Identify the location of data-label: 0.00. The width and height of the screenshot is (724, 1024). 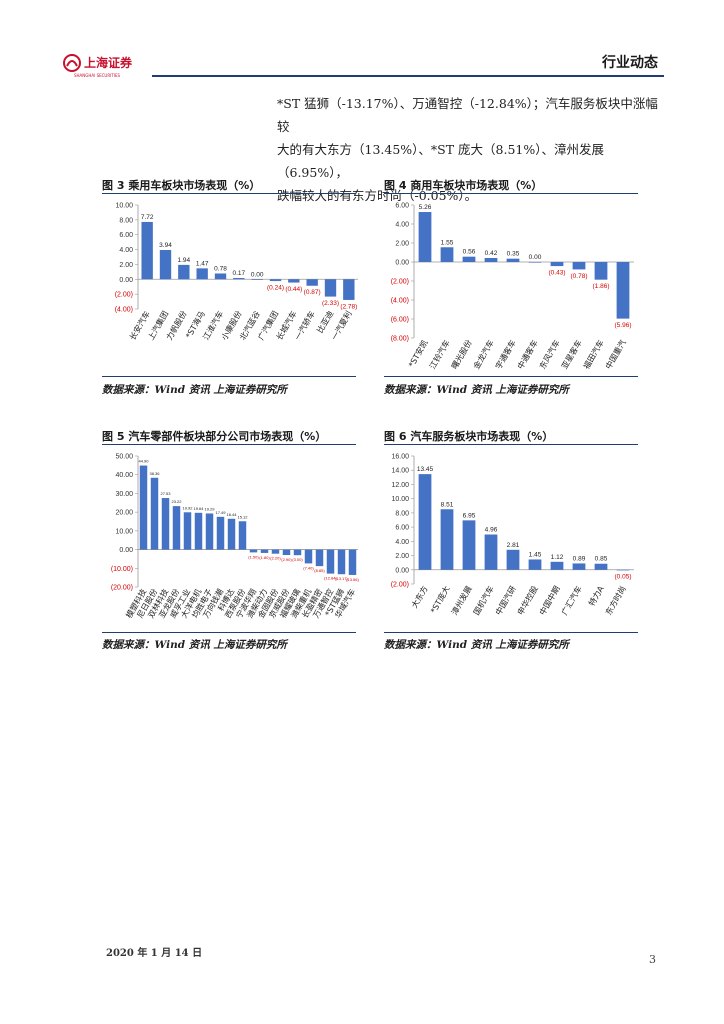
(535, 257).